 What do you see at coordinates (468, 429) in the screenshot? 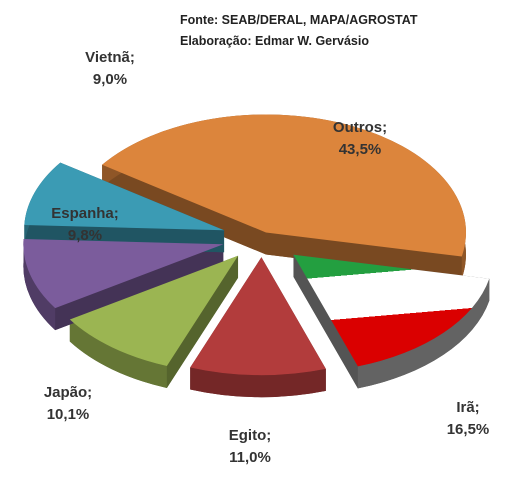
I see `value-label: 16,5%` at bounding box center [468, 429].